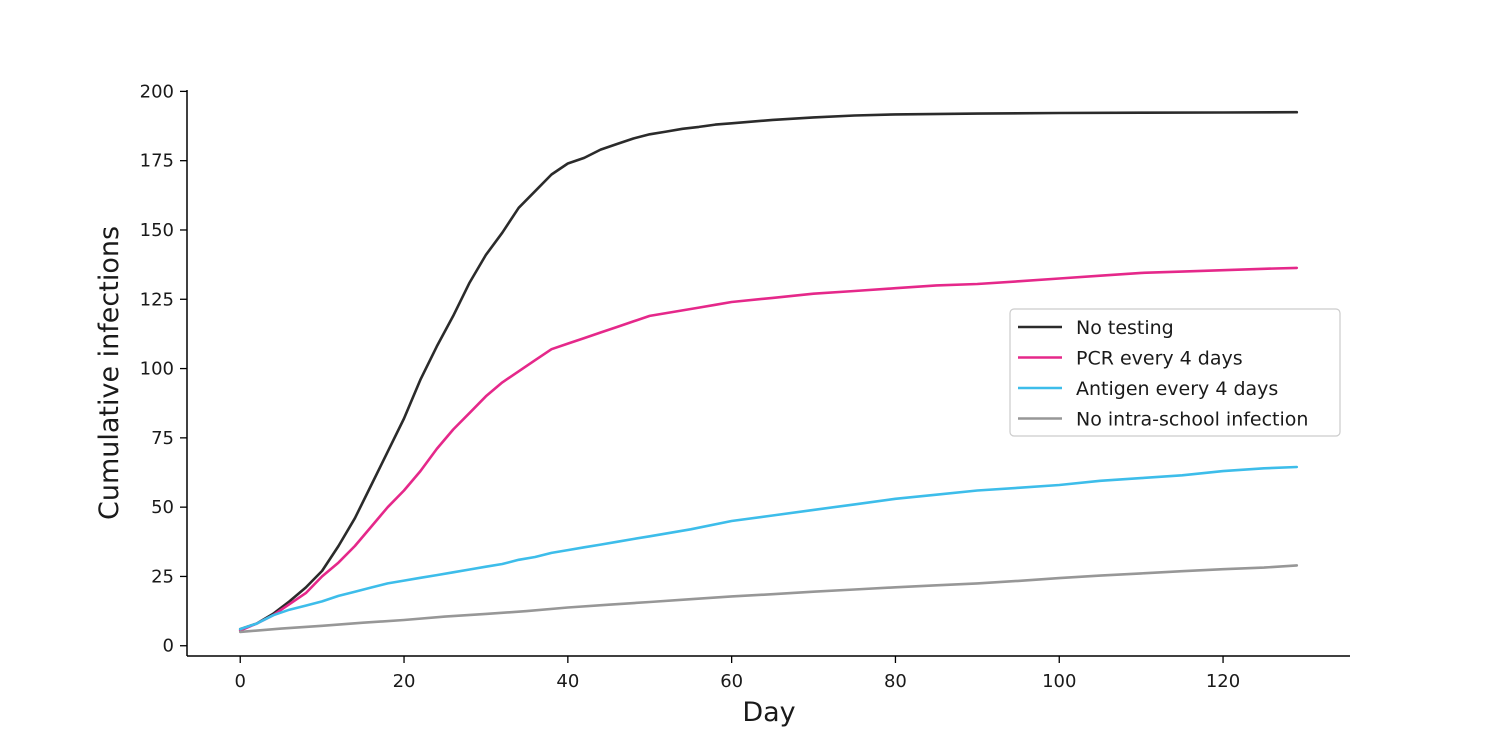  I want to click on y-tick-label: 125, so click(157, 299).